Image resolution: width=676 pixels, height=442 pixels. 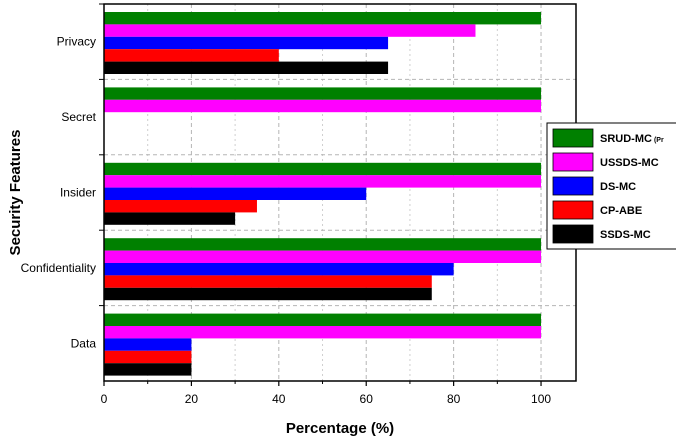 What do you see at coordinates (268, 281) in the screenshot?
I see `bar-cp-abe-confidentiality` at bounding box center [268, 281].